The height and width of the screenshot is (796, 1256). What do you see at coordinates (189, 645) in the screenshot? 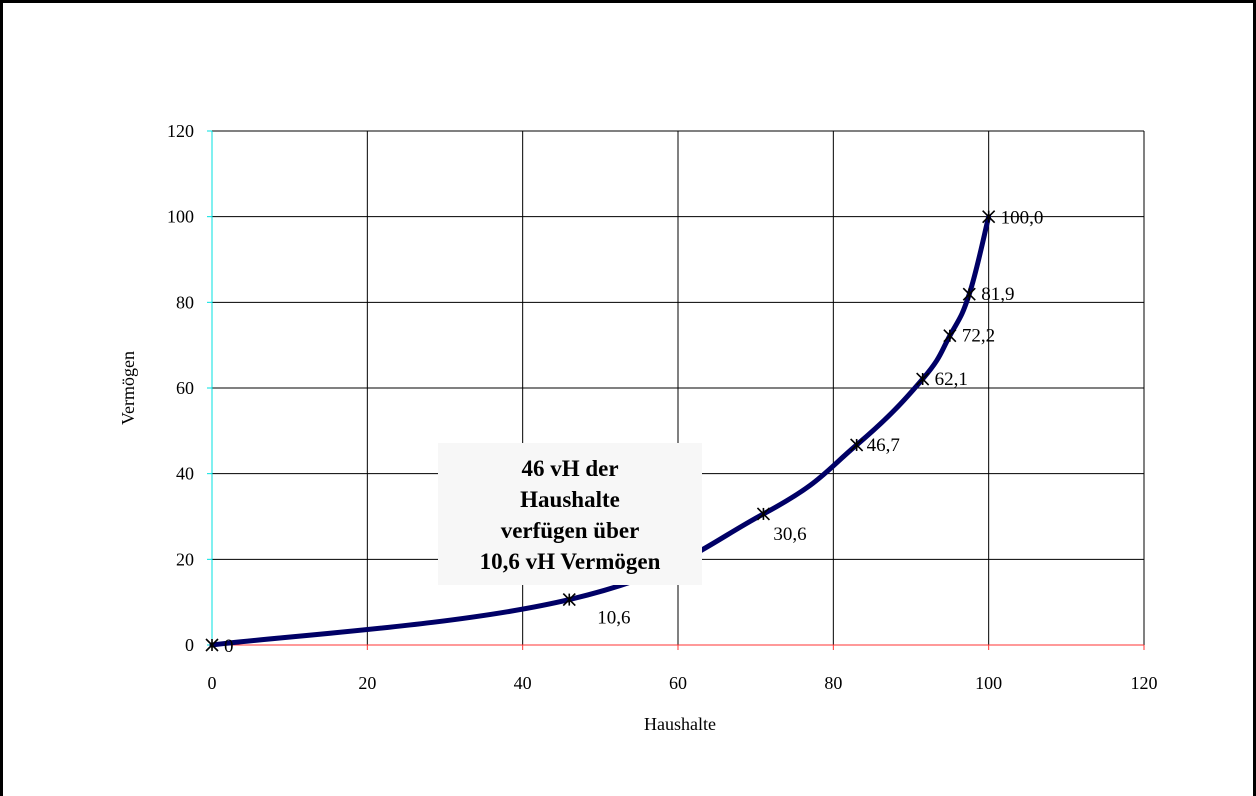
I see `y-tick-label: 0` at bounding box center [189, 645].